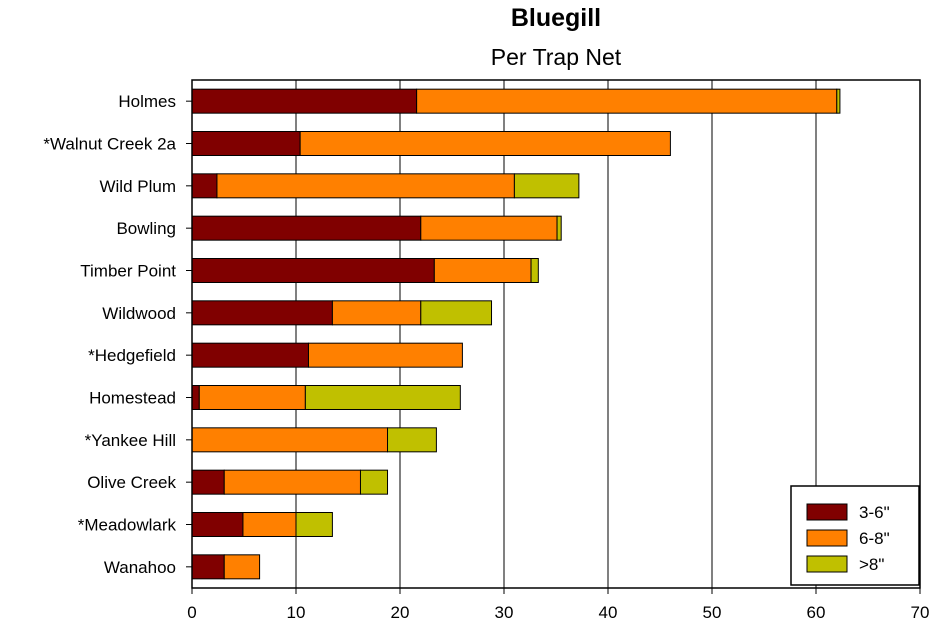 This screenshot has height=628, width=941. Describe the element at coordinates (556, 18) in the screenshot. I see `chart-title: Bluegill` at that location.